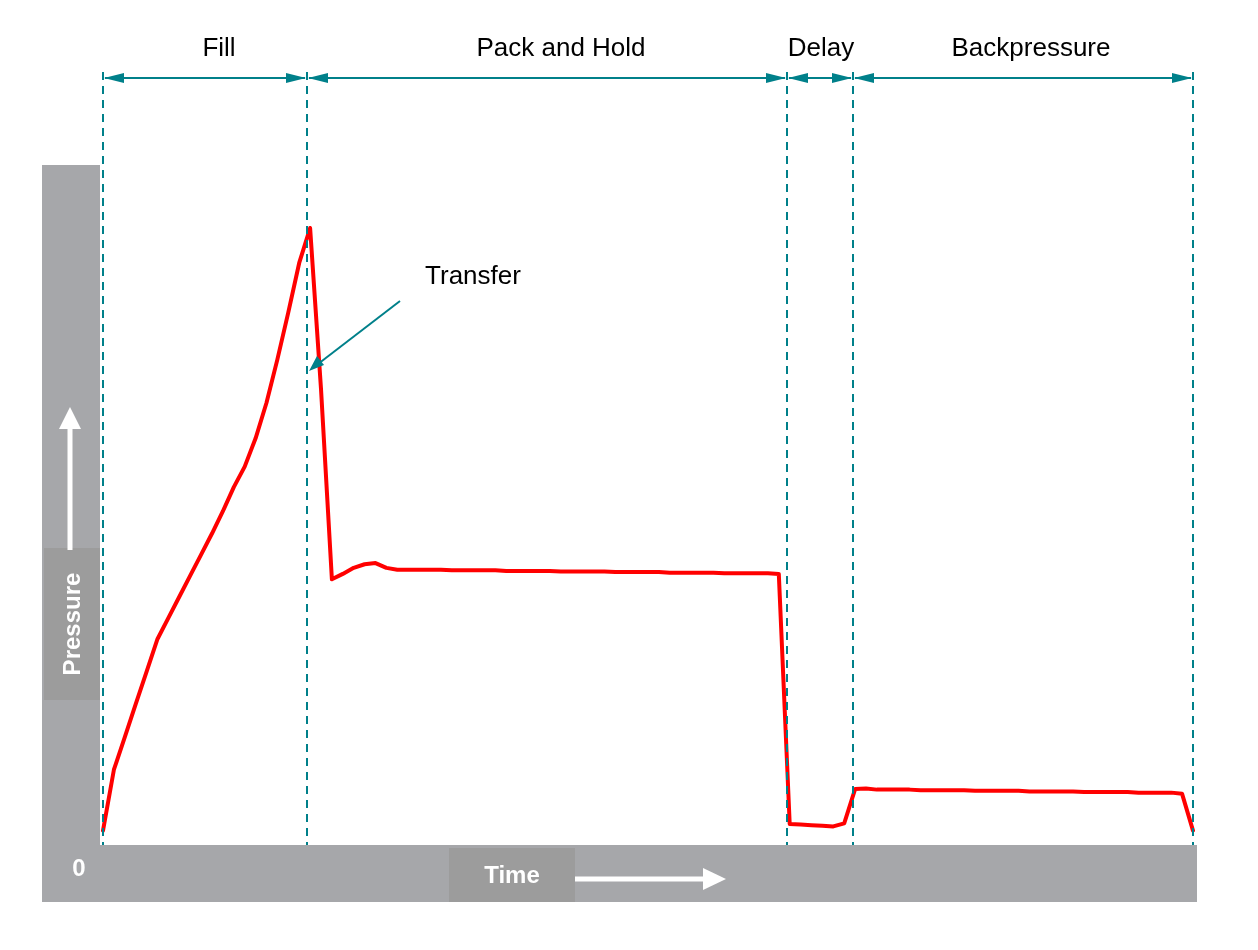 This screenshot has width=1258, height=950. What do you see at coordinates (1031, 47) in the screenshot?
I see `text: Backpressure` at bounding box center [1031, 47].